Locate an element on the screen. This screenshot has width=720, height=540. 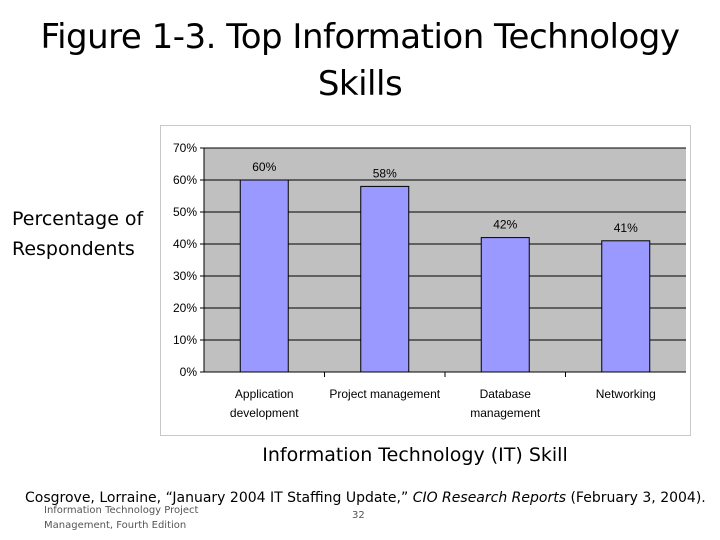
y-tick-label: 70% is located at coordinates (185, 148).